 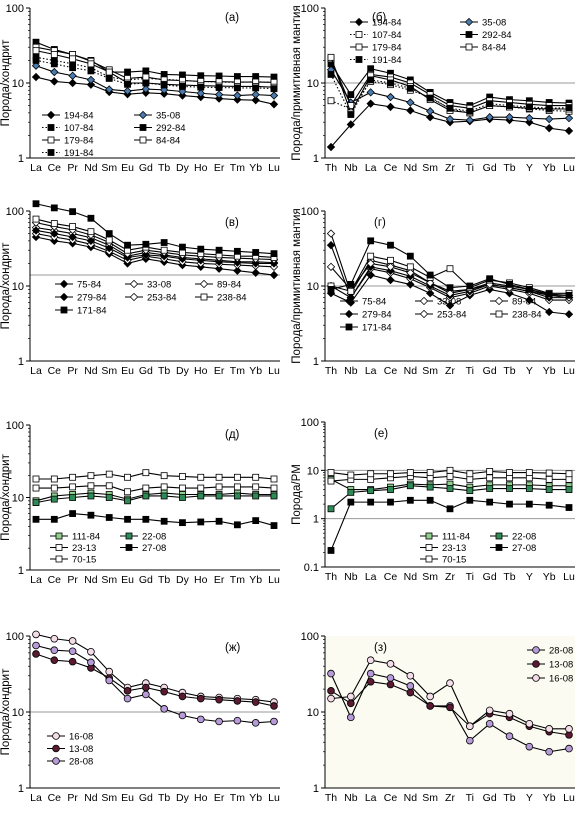 What do you see at coordinates (79, 153) in the screenshot?
I see `legend-label: 191-84` at bounding box center [79, 153].